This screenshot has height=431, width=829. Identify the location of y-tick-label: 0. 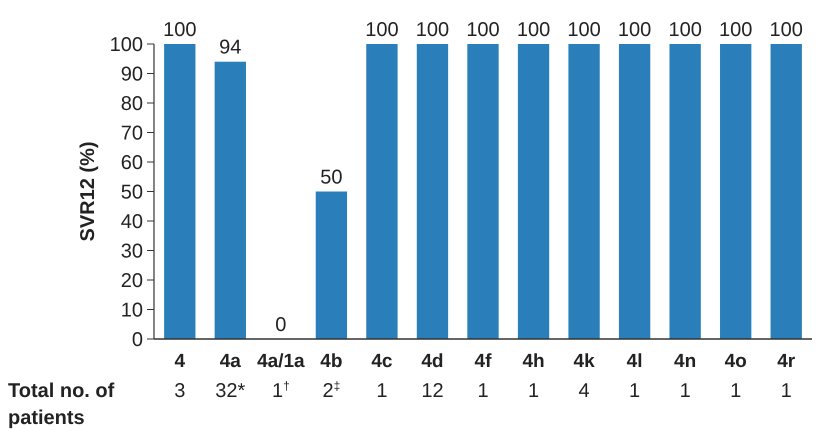
(137, 340).